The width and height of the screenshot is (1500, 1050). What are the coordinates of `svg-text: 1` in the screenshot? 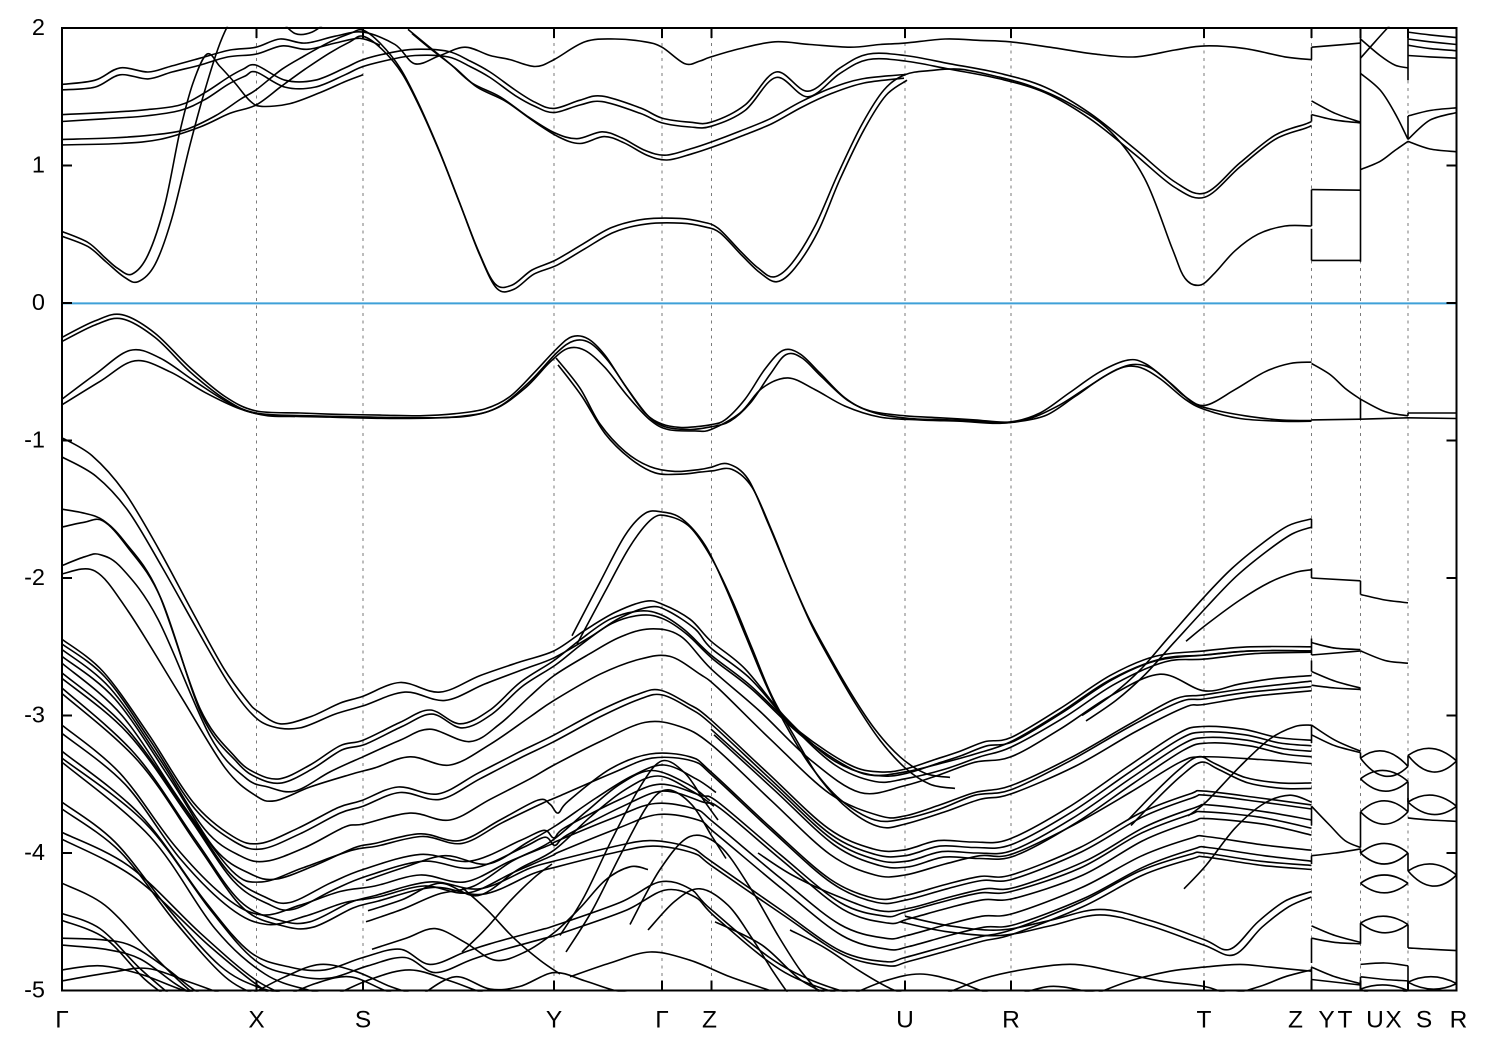 It's located at (38, 165).